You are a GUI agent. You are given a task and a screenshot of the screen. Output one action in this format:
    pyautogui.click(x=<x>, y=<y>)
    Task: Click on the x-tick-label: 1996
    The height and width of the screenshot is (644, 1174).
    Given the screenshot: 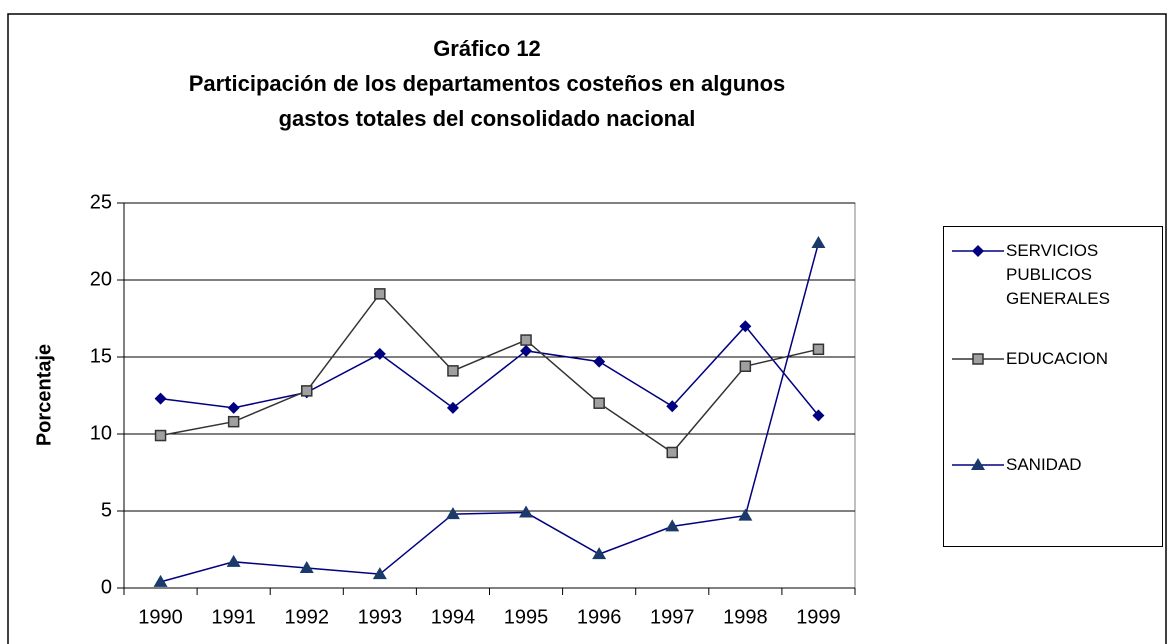 What is the action you would take?
    pyautogui.click(x=599, y=617)
    